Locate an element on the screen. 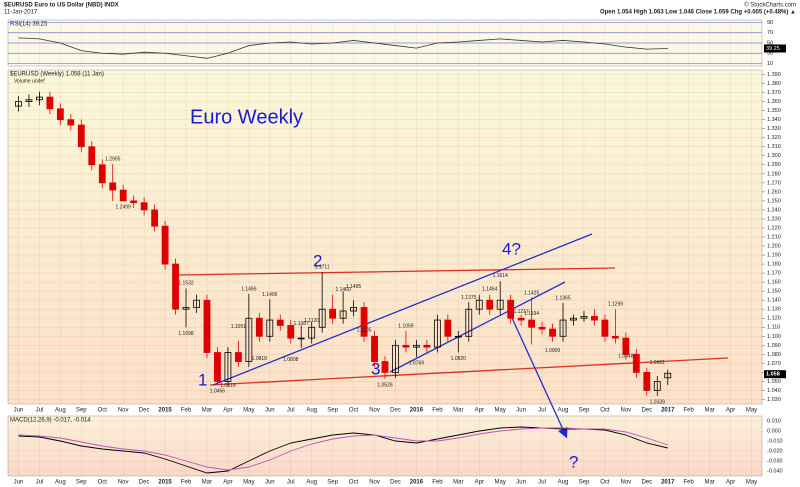  y-tick-label: 1.120 is located at coordinates (774, 319).